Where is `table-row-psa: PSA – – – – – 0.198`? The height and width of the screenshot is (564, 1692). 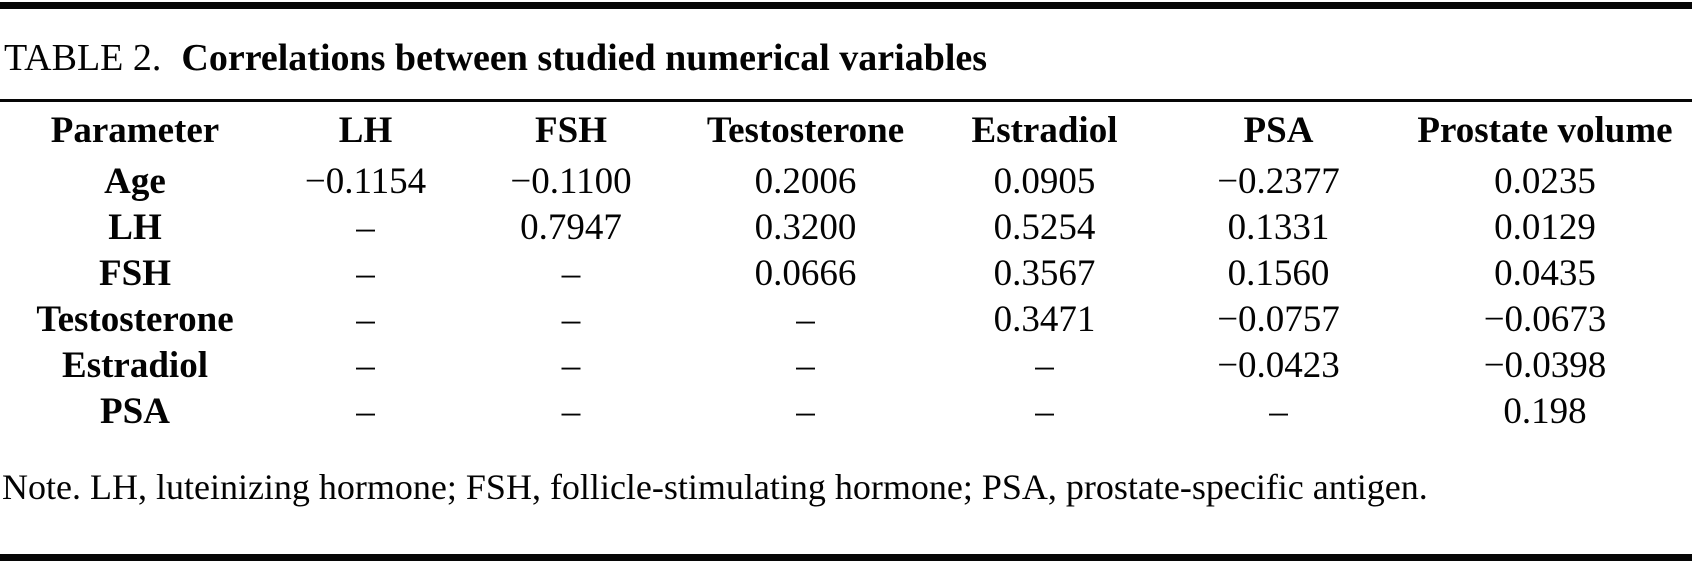 table-row-psa: PSA – – – – – 0.198 is located at coordinates (846, 411).